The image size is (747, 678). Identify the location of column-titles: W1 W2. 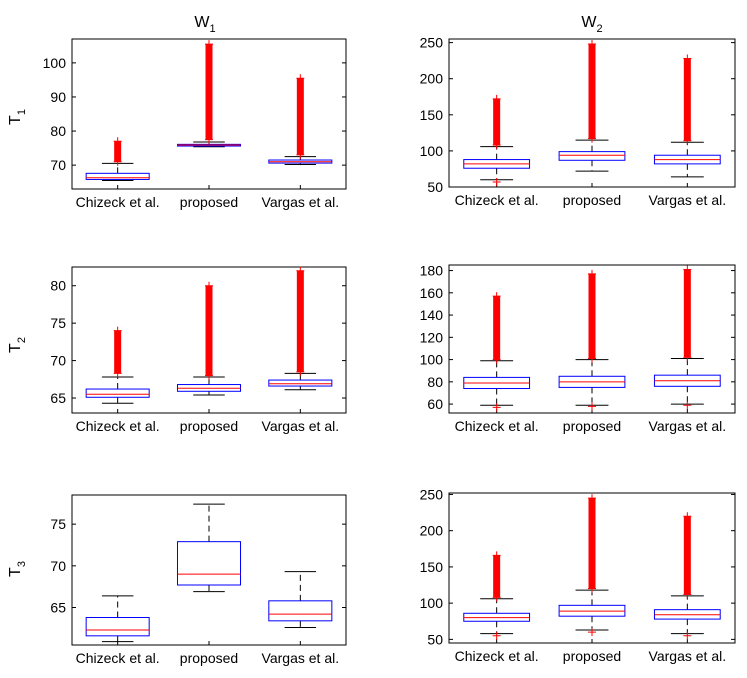
(398, 24).